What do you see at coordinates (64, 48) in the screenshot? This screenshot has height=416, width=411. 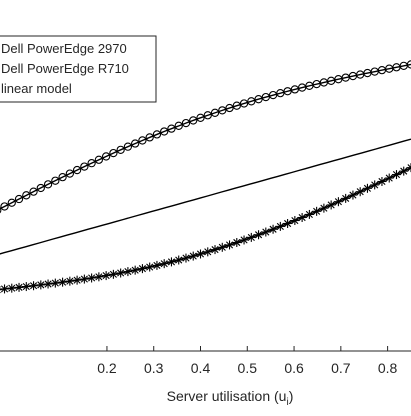 I see `legend-entry: Dell PowerEdge 2970` at bounding box center [64, 48].